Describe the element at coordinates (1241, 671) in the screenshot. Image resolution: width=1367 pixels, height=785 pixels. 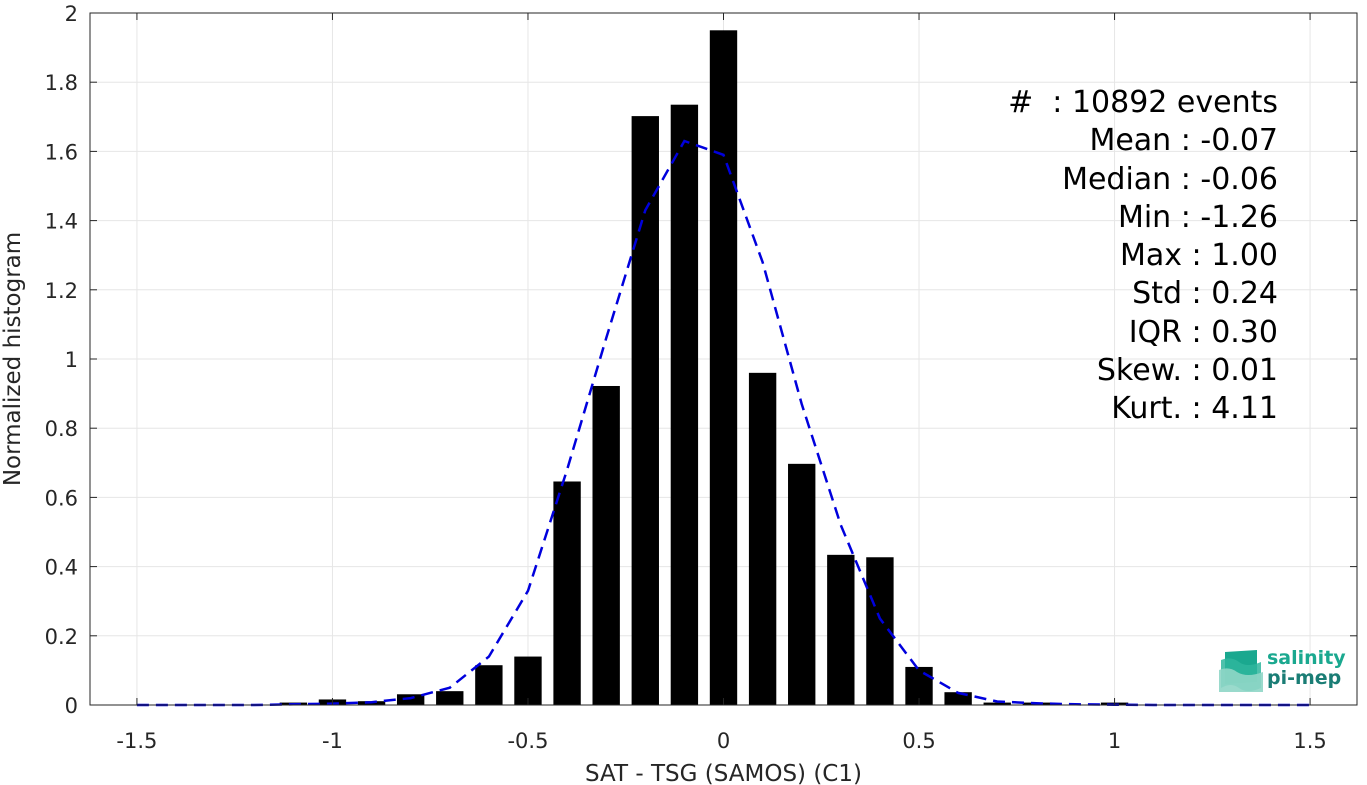
I see `wave-logo-icon` at that location.